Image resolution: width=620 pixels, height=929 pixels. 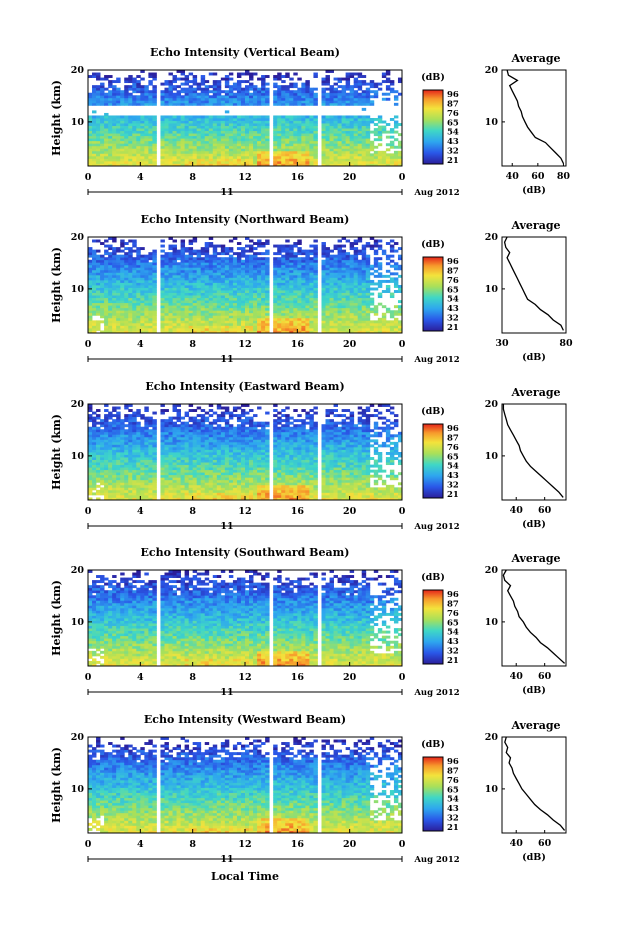 What do you see at coordinates (350, 177) in the screenshot?
I see `x-tick-label: 20` at bounding box center [350, 177].